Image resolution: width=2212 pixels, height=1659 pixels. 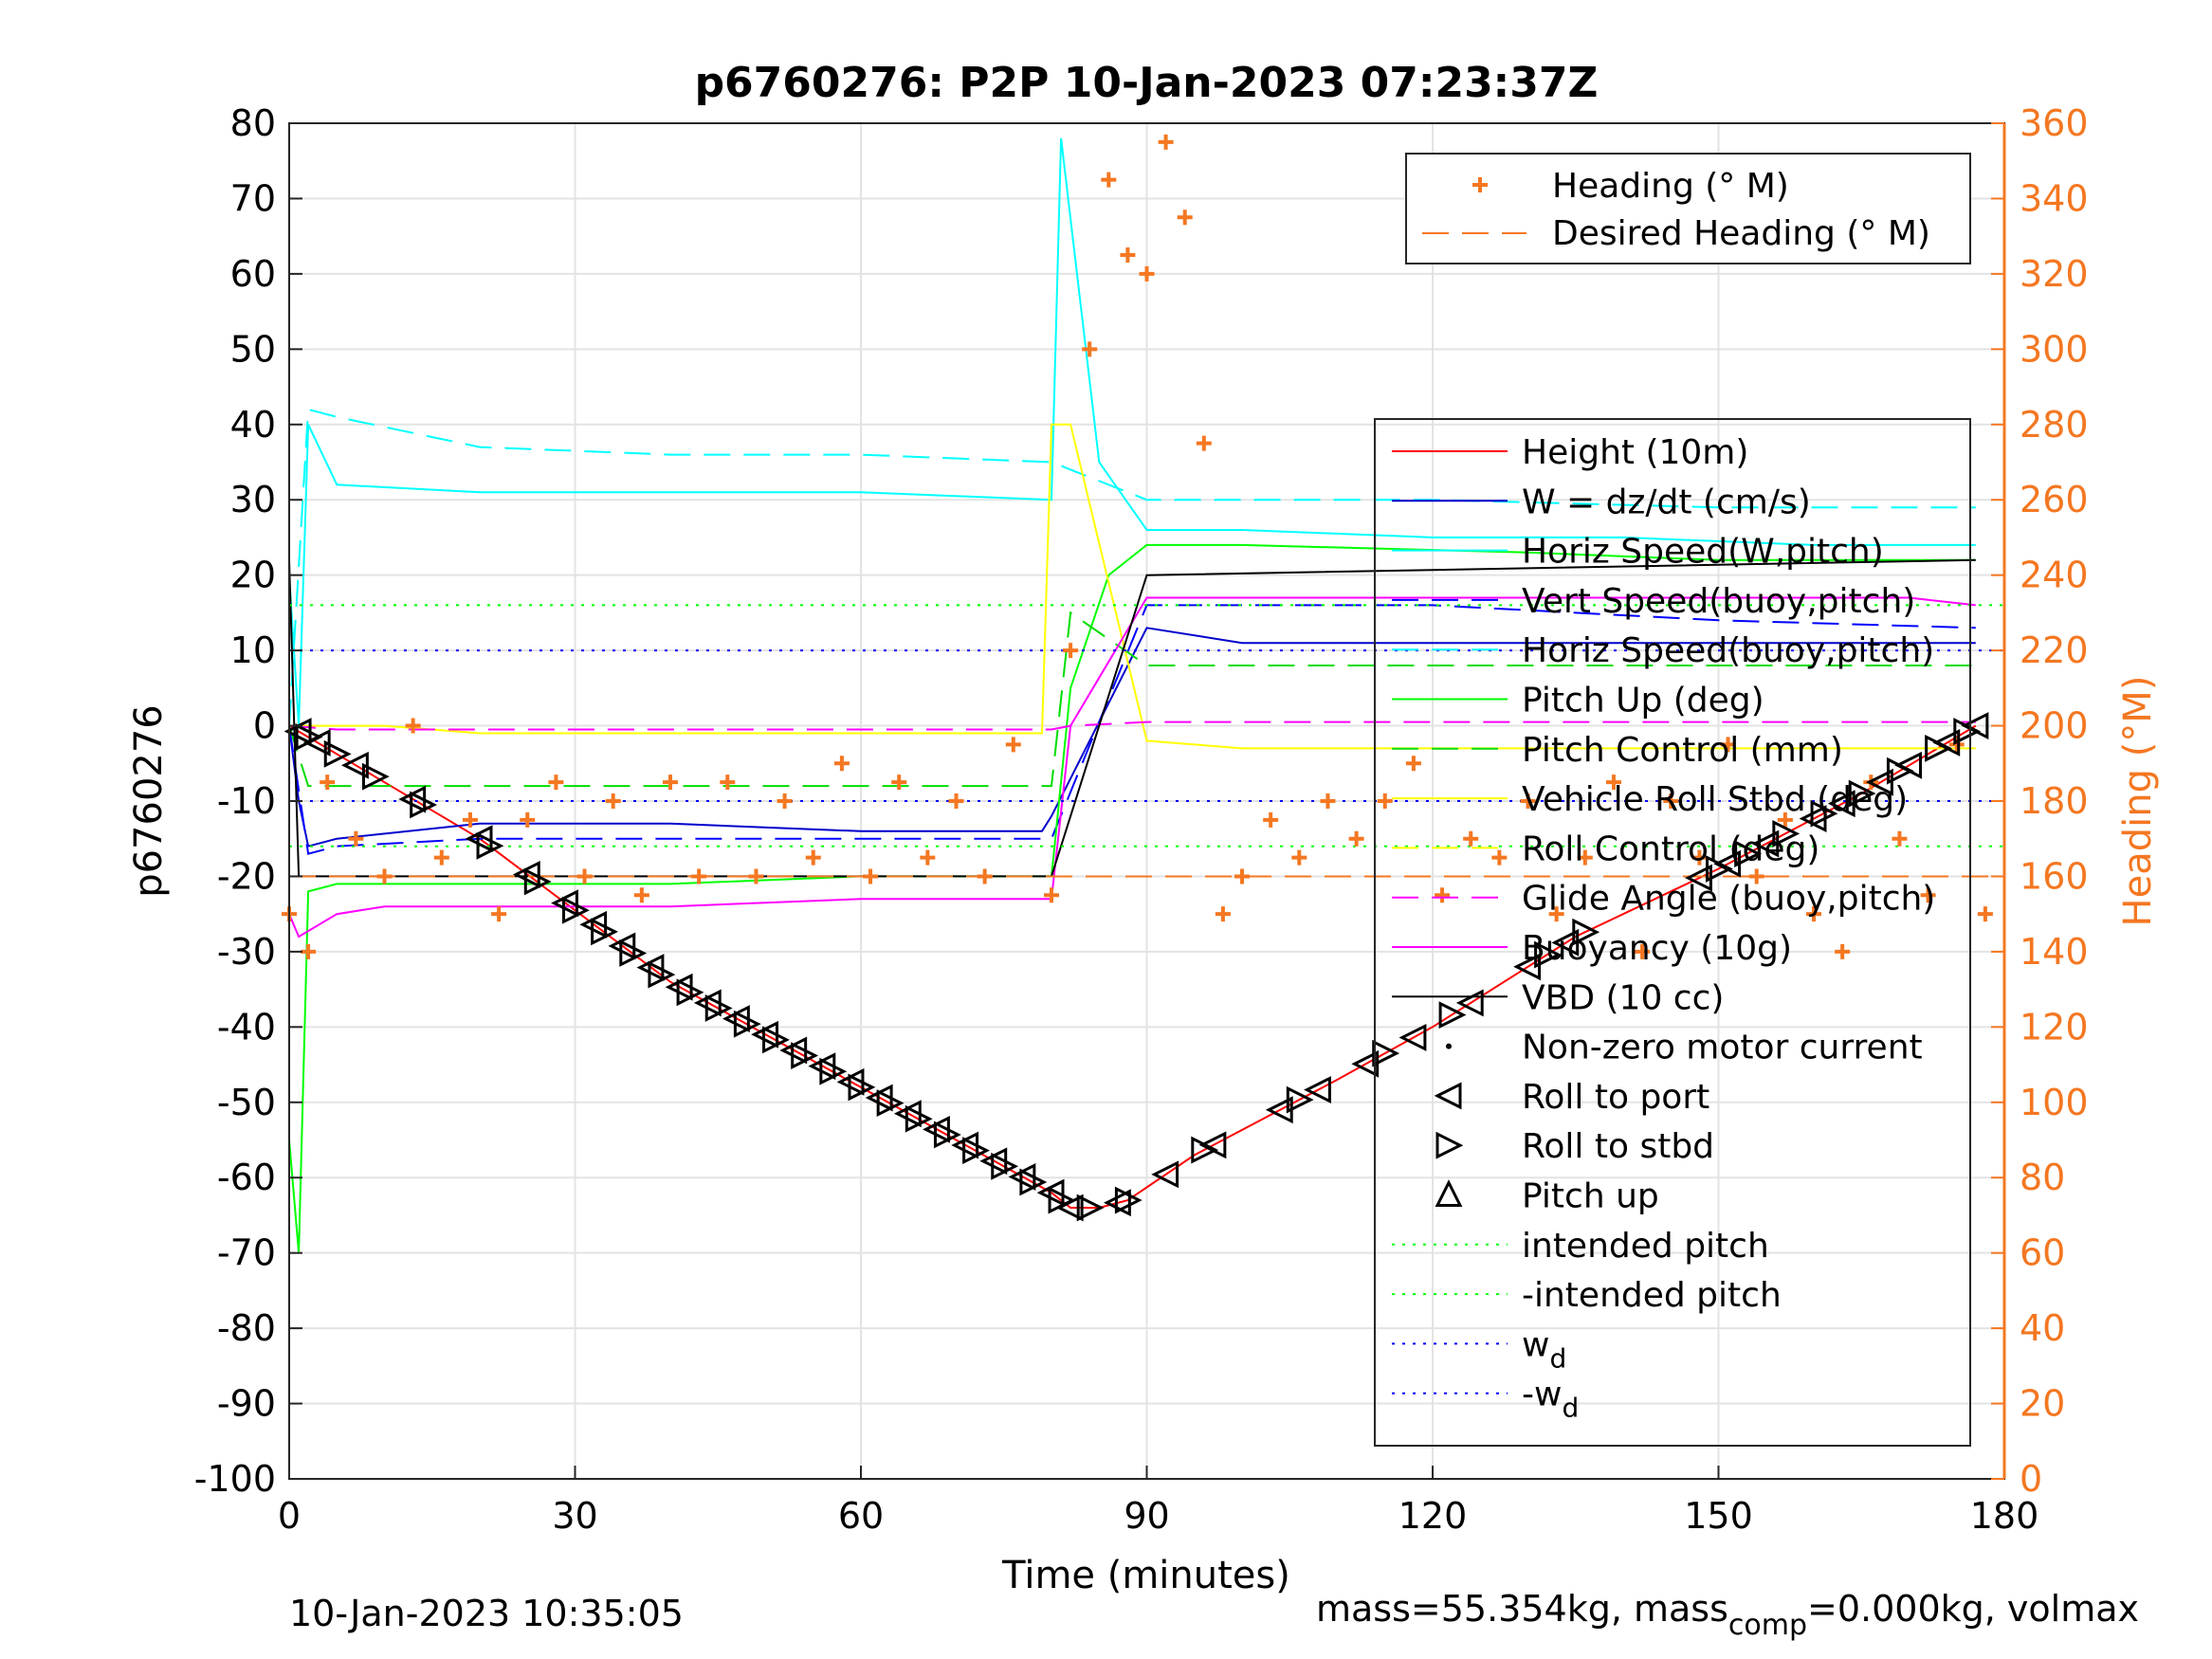 What do you see at coordinates (1728, 650) in the screenshot?
I see `legend-label: Horiz Speed(buoy,pitch)` at bounding box center [1728, 650].